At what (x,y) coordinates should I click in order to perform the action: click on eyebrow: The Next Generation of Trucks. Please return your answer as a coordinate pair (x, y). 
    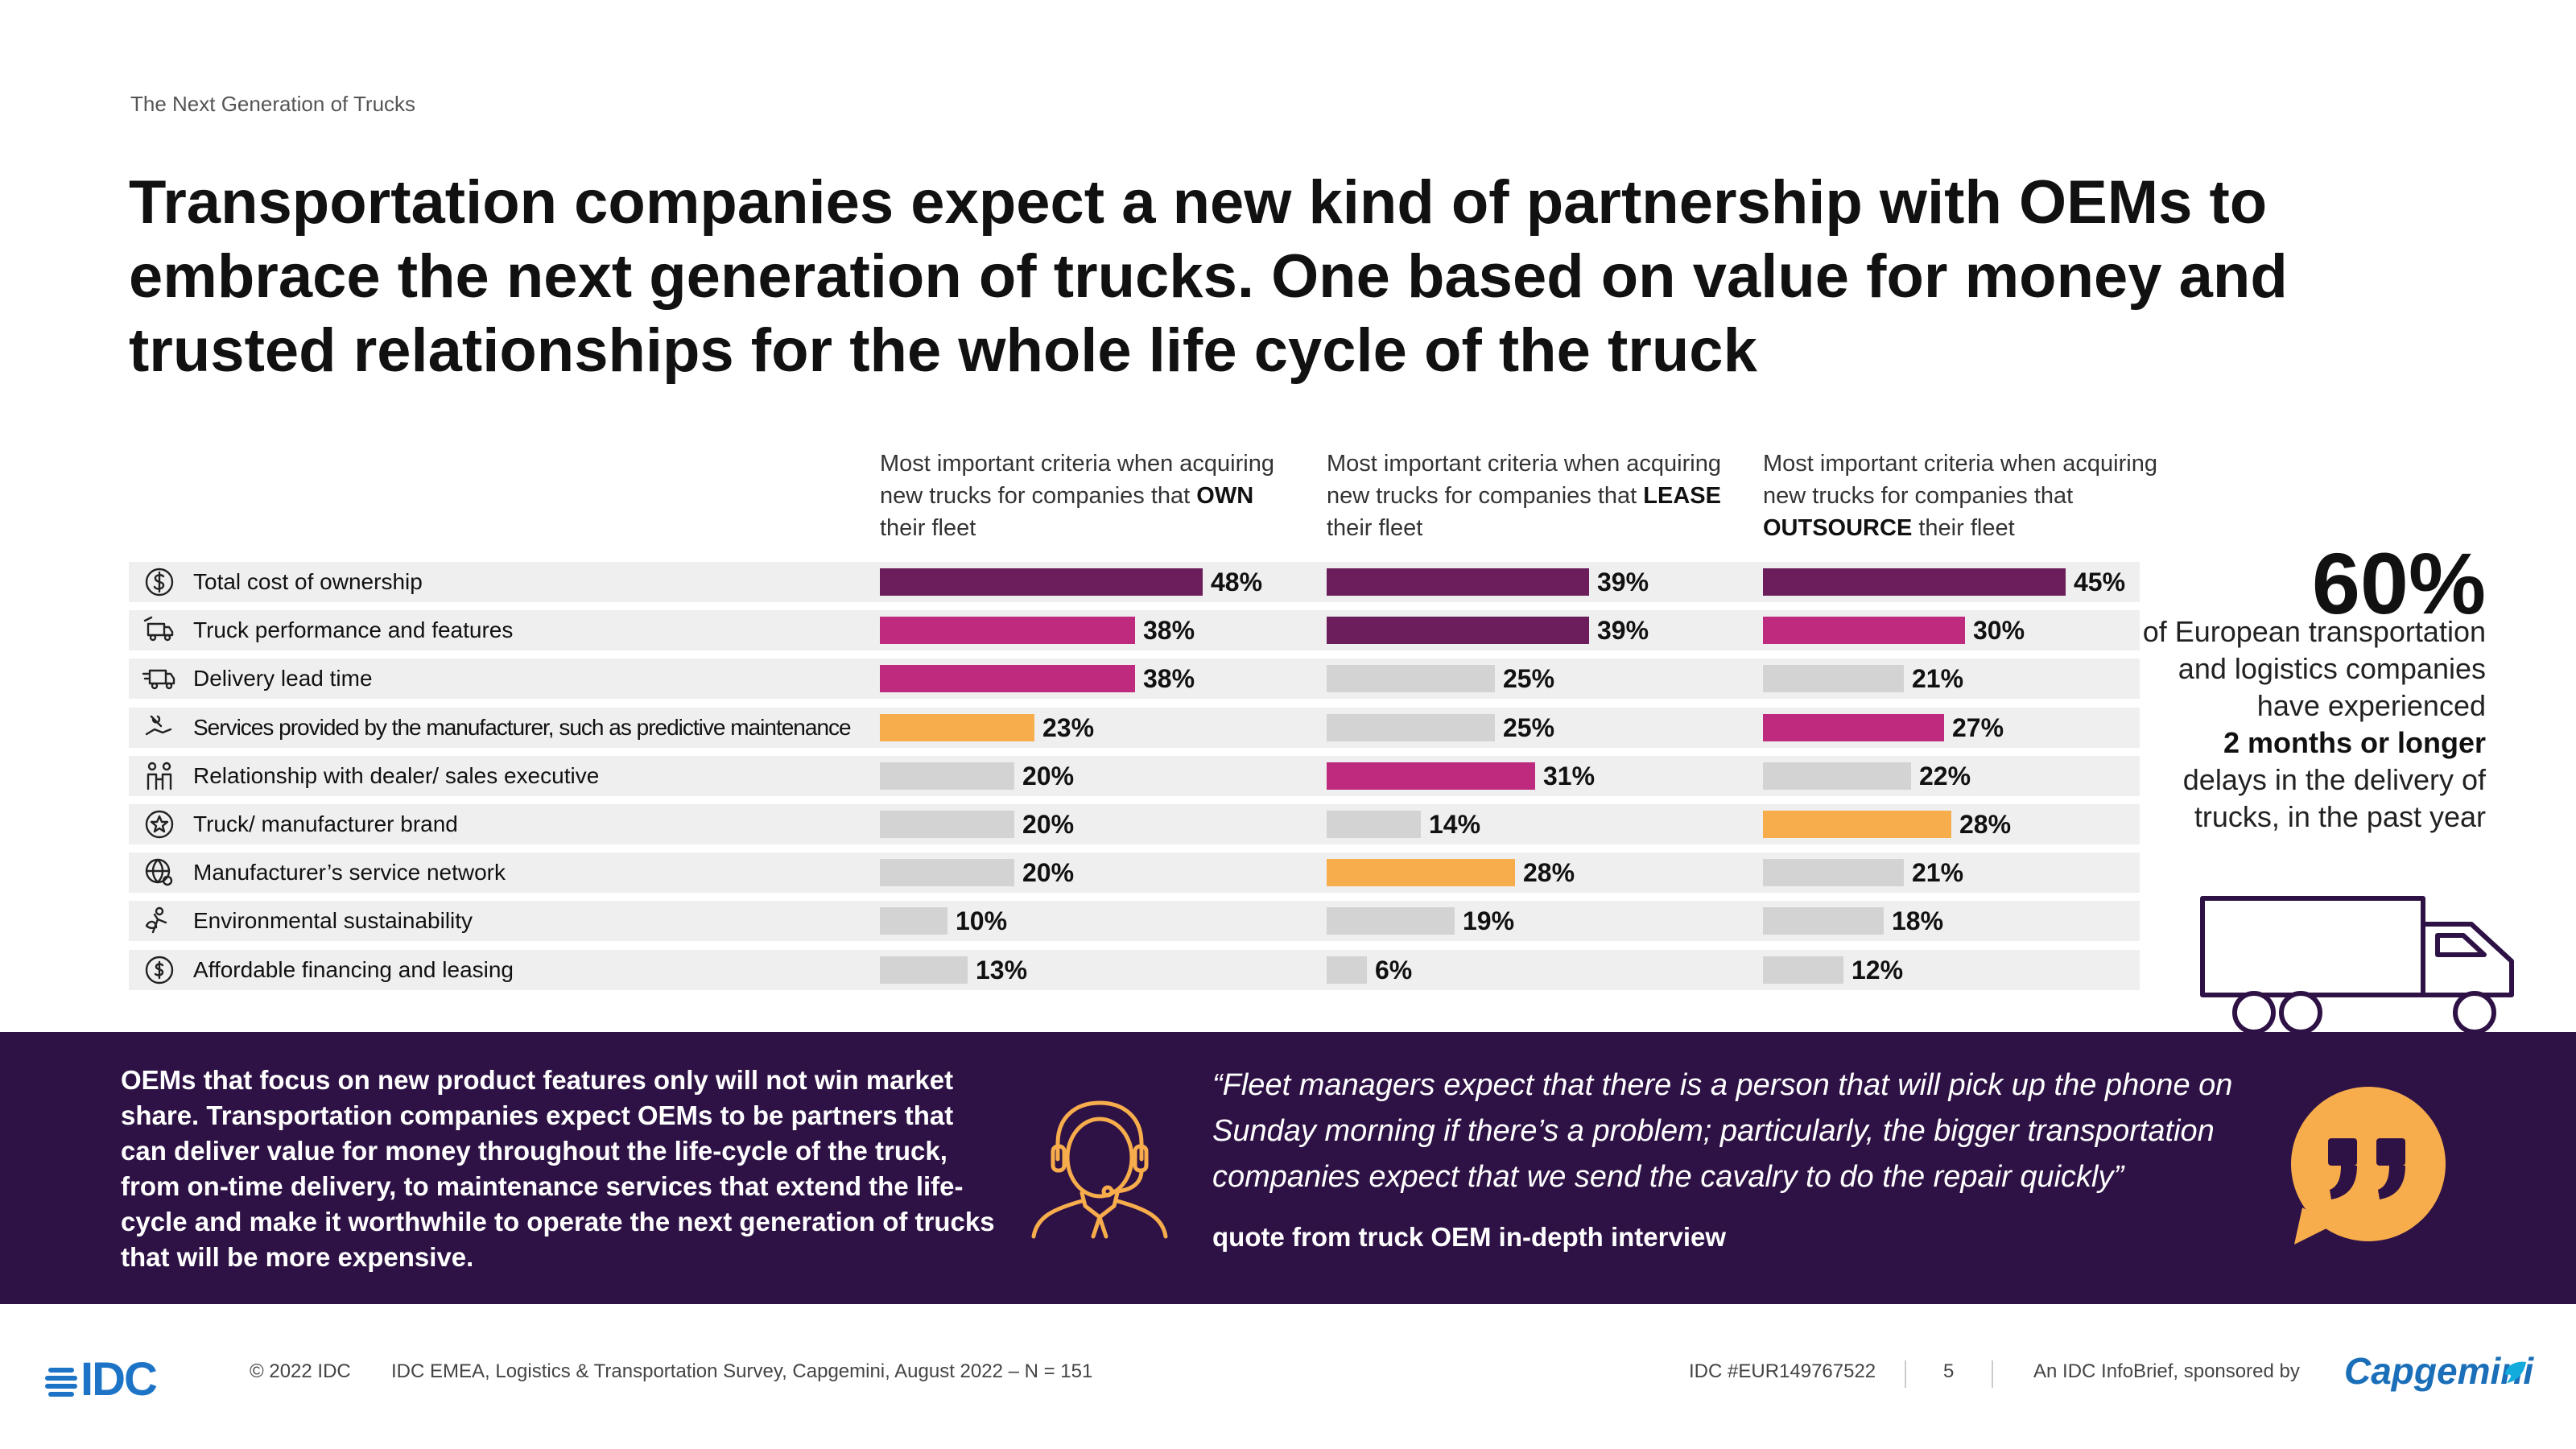
    Looking at the image, I should click on (273, 104).